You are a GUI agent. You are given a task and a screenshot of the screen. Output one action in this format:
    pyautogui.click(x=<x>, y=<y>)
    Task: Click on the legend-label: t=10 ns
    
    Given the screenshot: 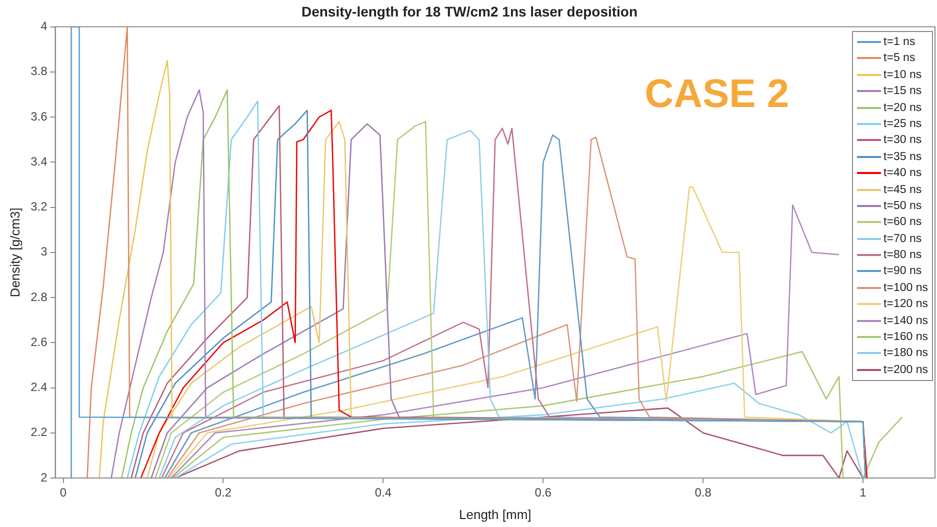 What is the action you would take?
    pyautogui.click(x=903, y=74)
    